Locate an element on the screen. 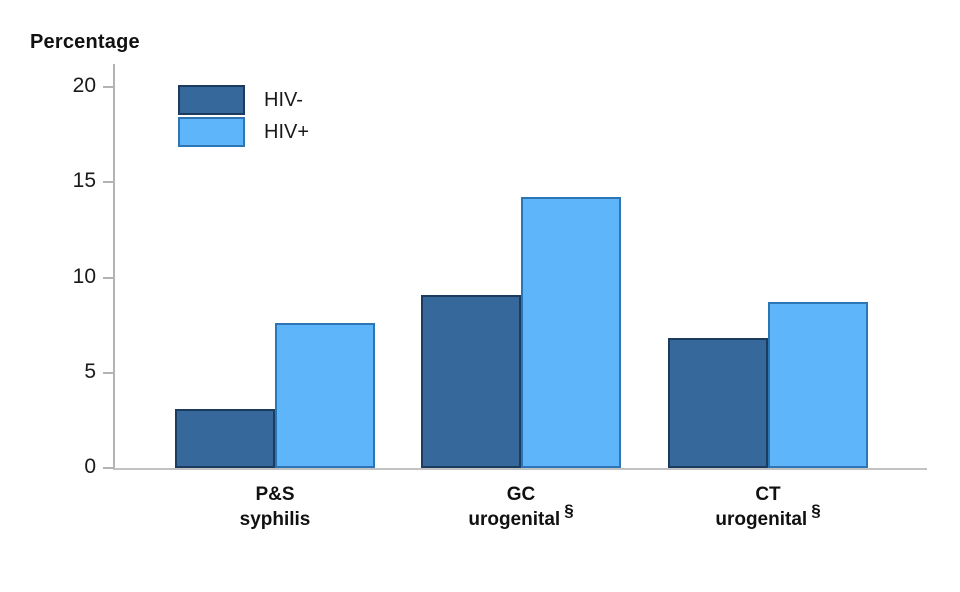 The width and height of the screenshot is (960, 592). y-axis-line is located at coordinates (114, 267).